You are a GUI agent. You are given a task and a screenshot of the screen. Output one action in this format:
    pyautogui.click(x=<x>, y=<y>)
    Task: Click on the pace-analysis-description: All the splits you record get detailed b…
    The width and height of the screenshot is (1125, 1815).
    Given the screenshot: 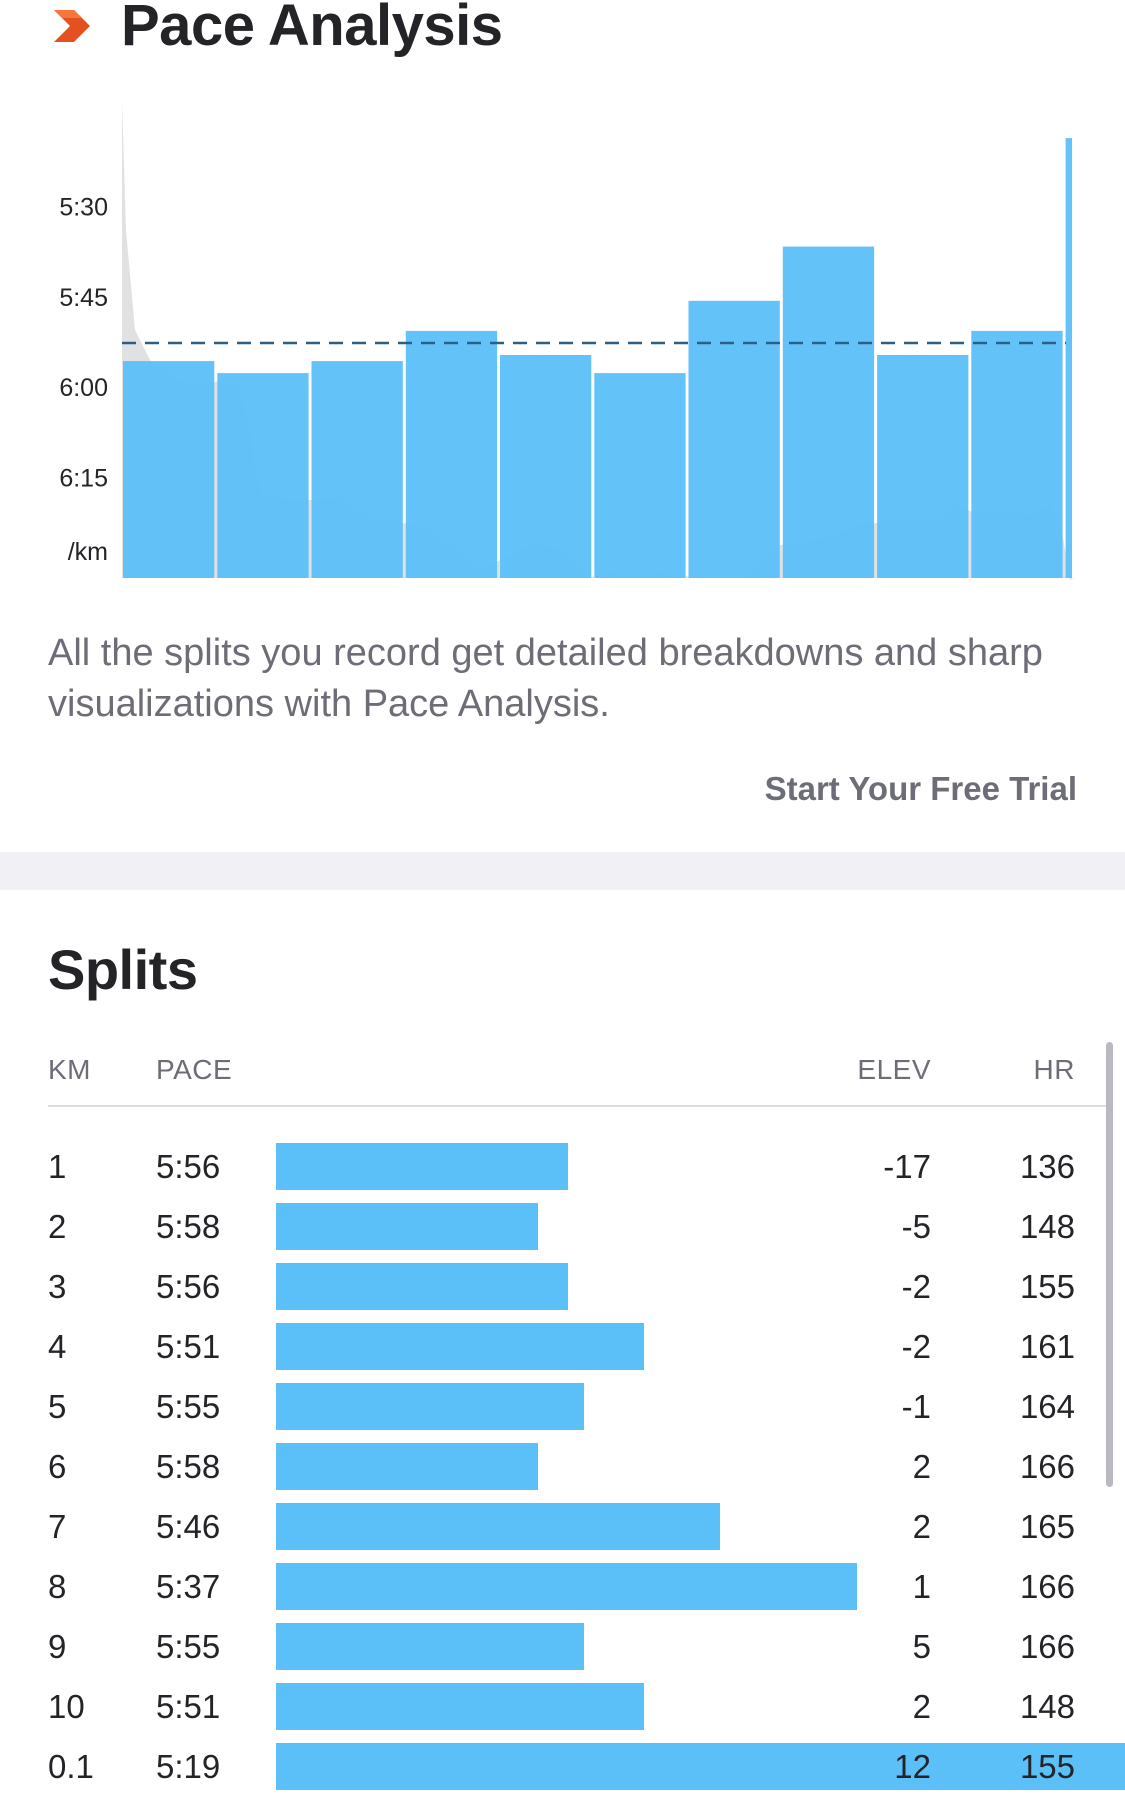 What is the action you would take?
    pyautogui.click(x=545, y=678)
    